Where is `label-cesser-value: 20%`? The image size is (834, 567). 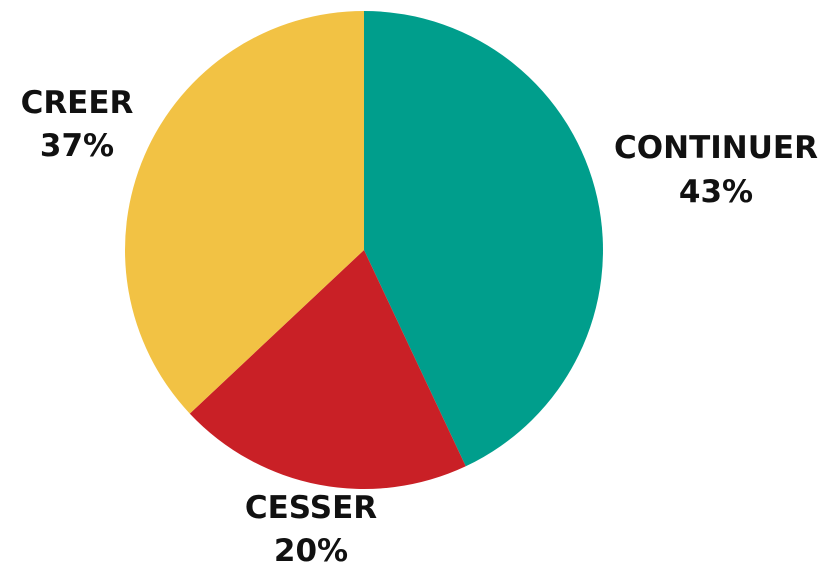
label-cesser-value: 20% is located at coordinates (311, 550).